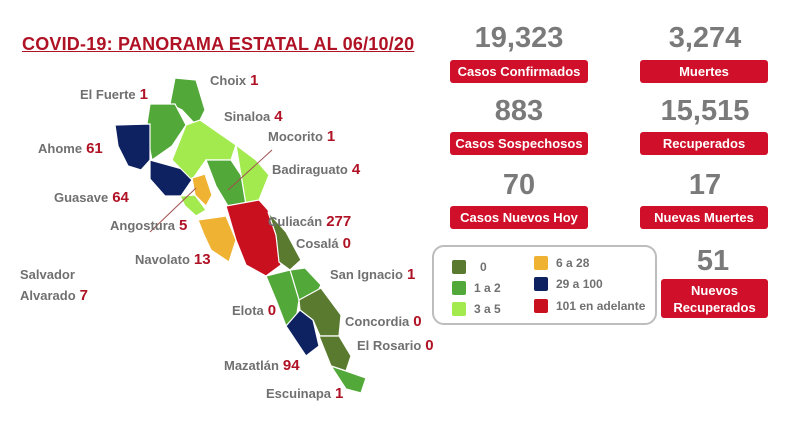 This screenshot has width=800, height=426. What do you see at coordinates (254, 310) in the screenshot?
I see `label-elota: Elota 0` at bounding box center [254, 310].